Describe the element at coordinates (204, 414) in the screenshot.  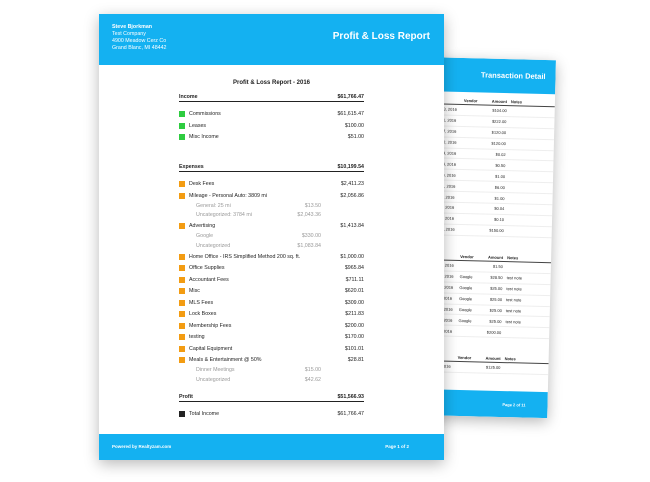
I see `line-item-label: Total Income` at that location.